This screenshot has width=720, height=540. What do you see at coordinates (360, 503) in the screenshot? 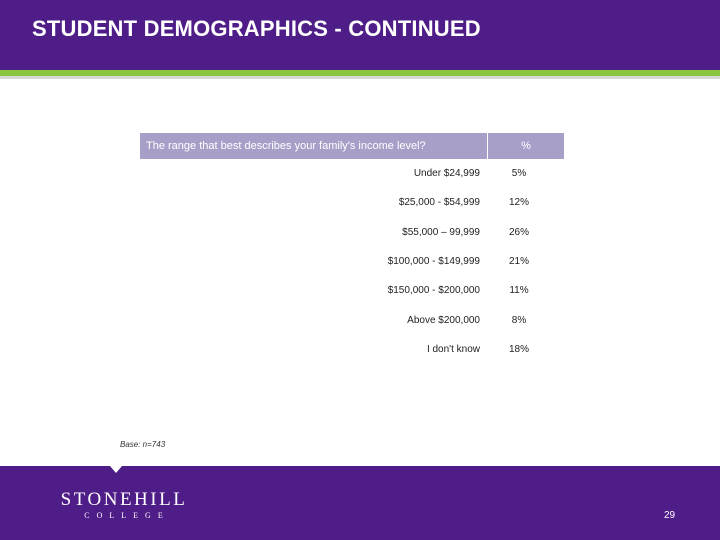
I see `footer-bar` at bounding box center [360, 503].